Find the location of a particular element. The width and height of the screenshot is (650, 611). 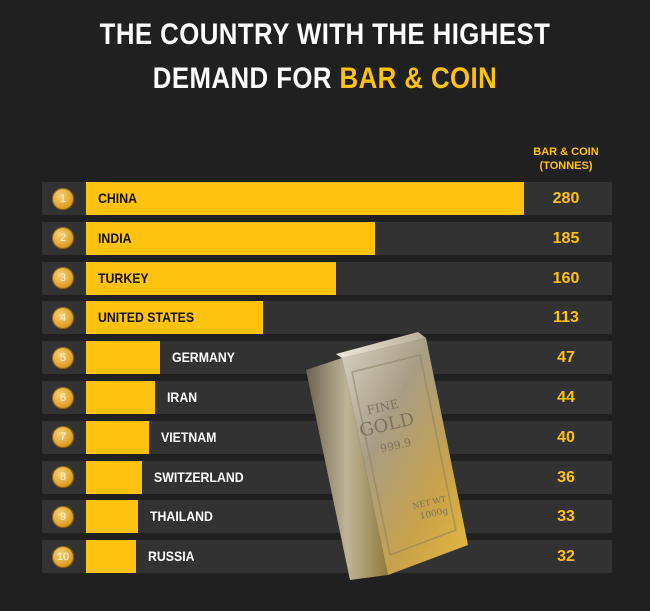

country-label: TURKEY is located at coordinates (123, 277).